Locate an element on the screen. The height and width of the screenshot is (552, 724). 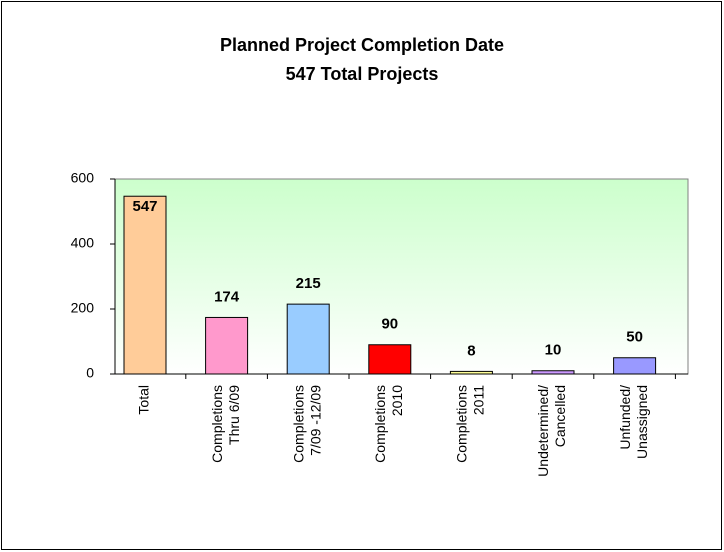
value-label: 547 is located at coordinates (144, 206).